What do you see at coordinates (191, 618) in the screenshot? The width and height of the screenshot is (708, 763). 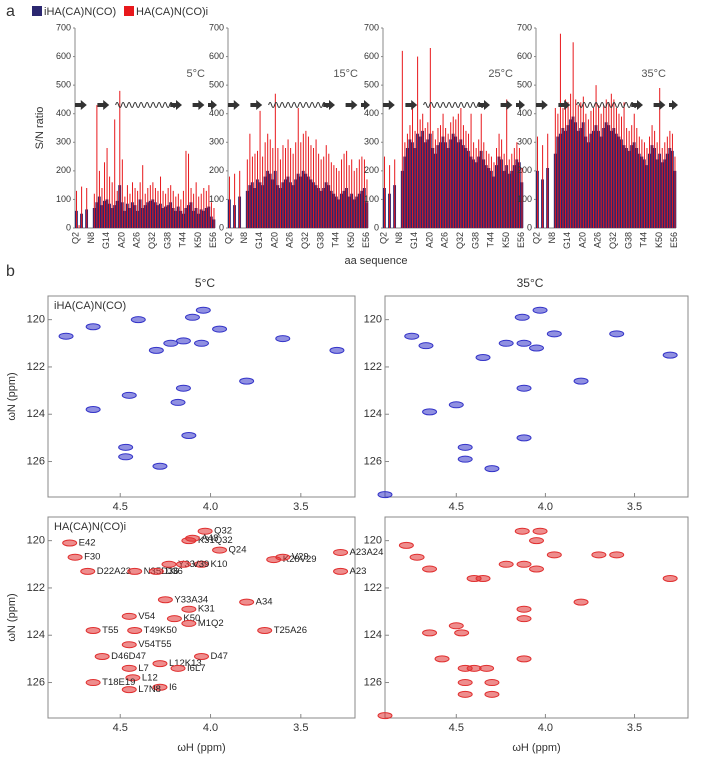 I see `peak-label: K50` at bounding box center [191, 618].